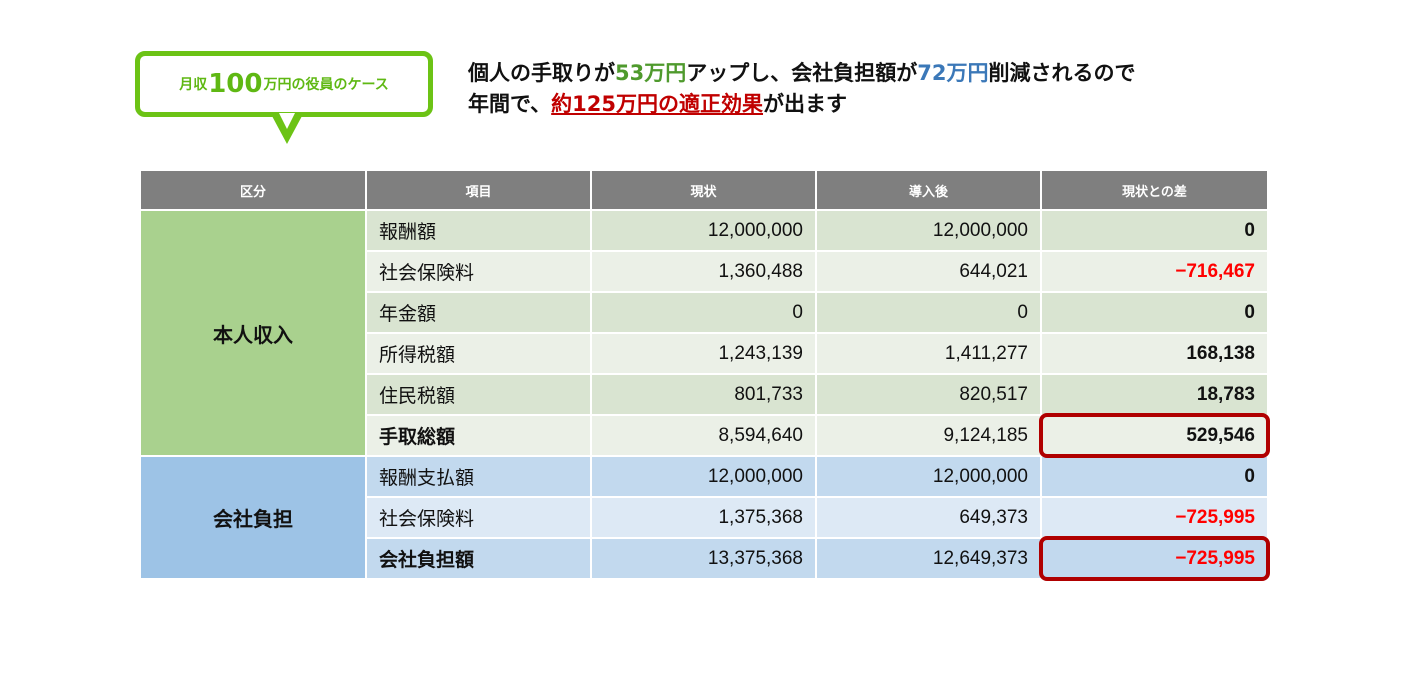 The image size is (1424, 681). I want to click on table-header-row: 区分 項目 現状 導入後 現状との差, so click(704, 191).